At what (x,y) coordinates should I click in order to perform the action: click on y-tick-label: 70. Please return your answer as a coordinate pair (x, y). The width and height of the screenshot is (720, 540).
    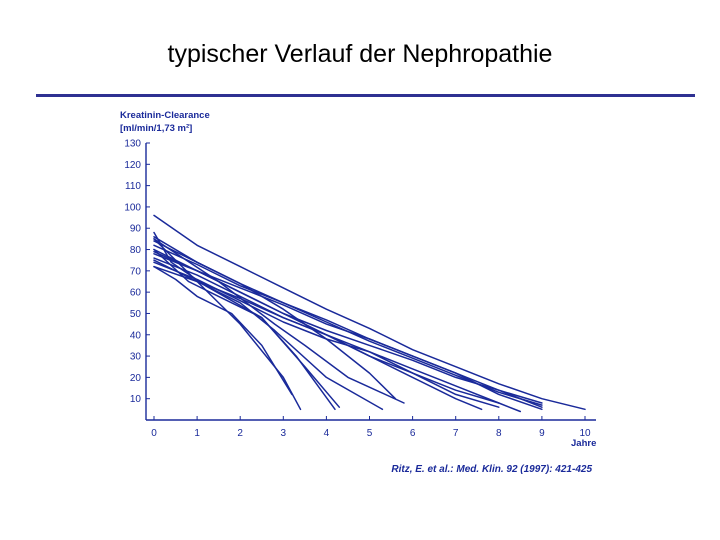
    Looking at the image, I should click on (136, 271).